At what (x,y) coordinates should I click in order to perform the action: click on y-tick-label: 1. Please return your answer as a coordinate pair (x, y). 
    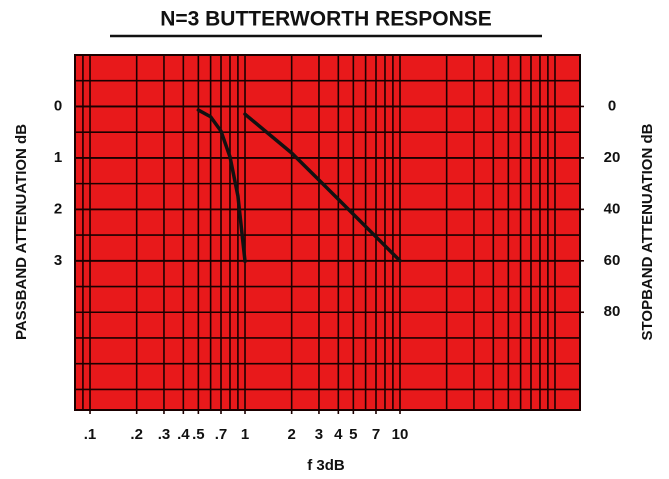
    Looking at the image, I should click on (58, 157).